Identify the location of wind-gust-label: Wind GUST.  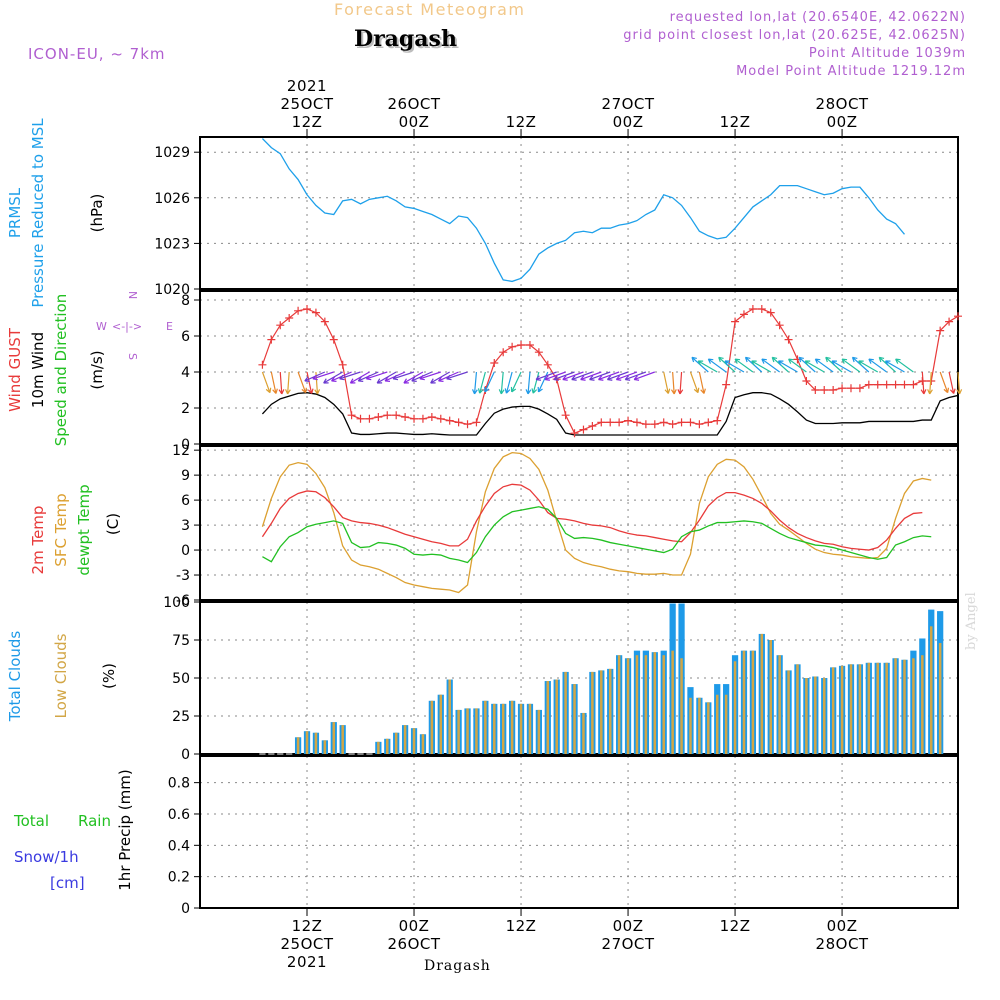
(15, 369).